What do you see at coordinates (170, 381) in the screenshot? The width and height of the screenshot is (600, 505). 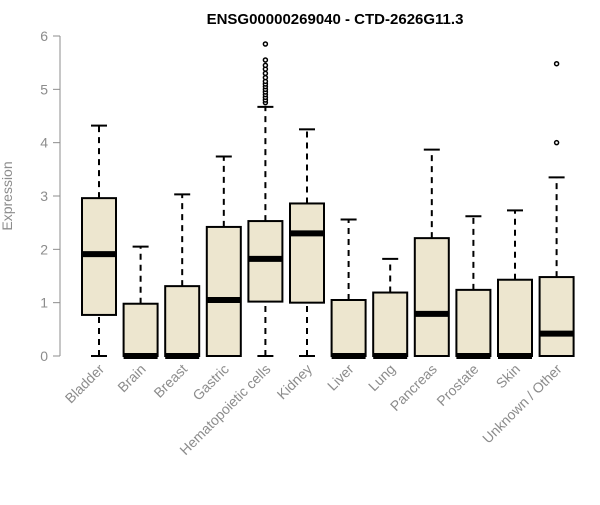 I see `x-tick-label: Breast` at bounding box center [170, 381].